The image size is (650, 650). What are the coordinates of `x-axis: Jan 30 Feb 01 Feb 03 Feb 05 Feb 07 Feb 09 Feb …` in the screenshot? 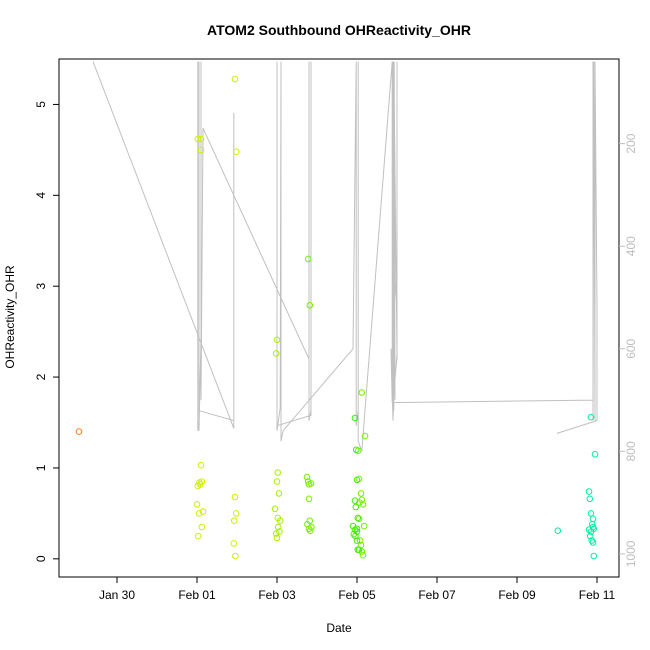 It's located at (357, 589).